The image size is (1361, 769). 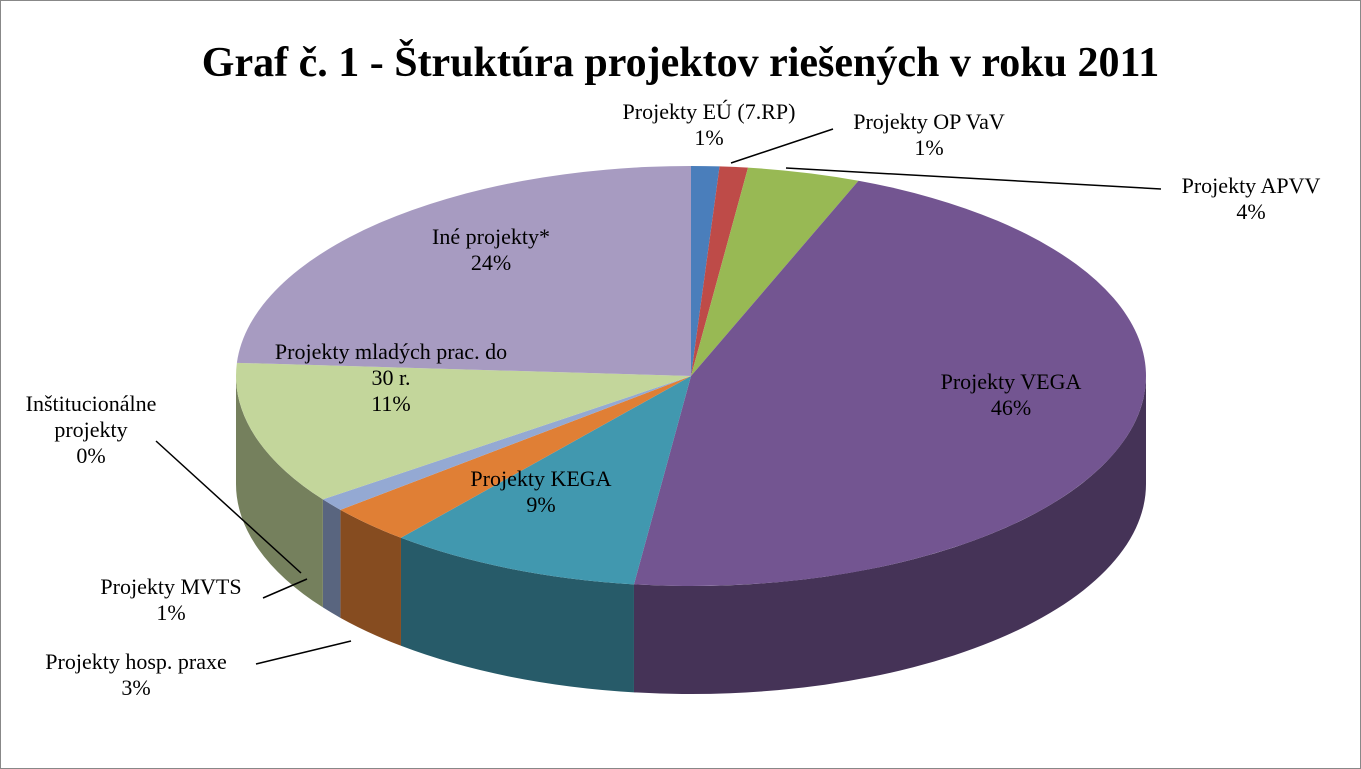 I want to click on value-label: 0%, so click(x=91, y=455).